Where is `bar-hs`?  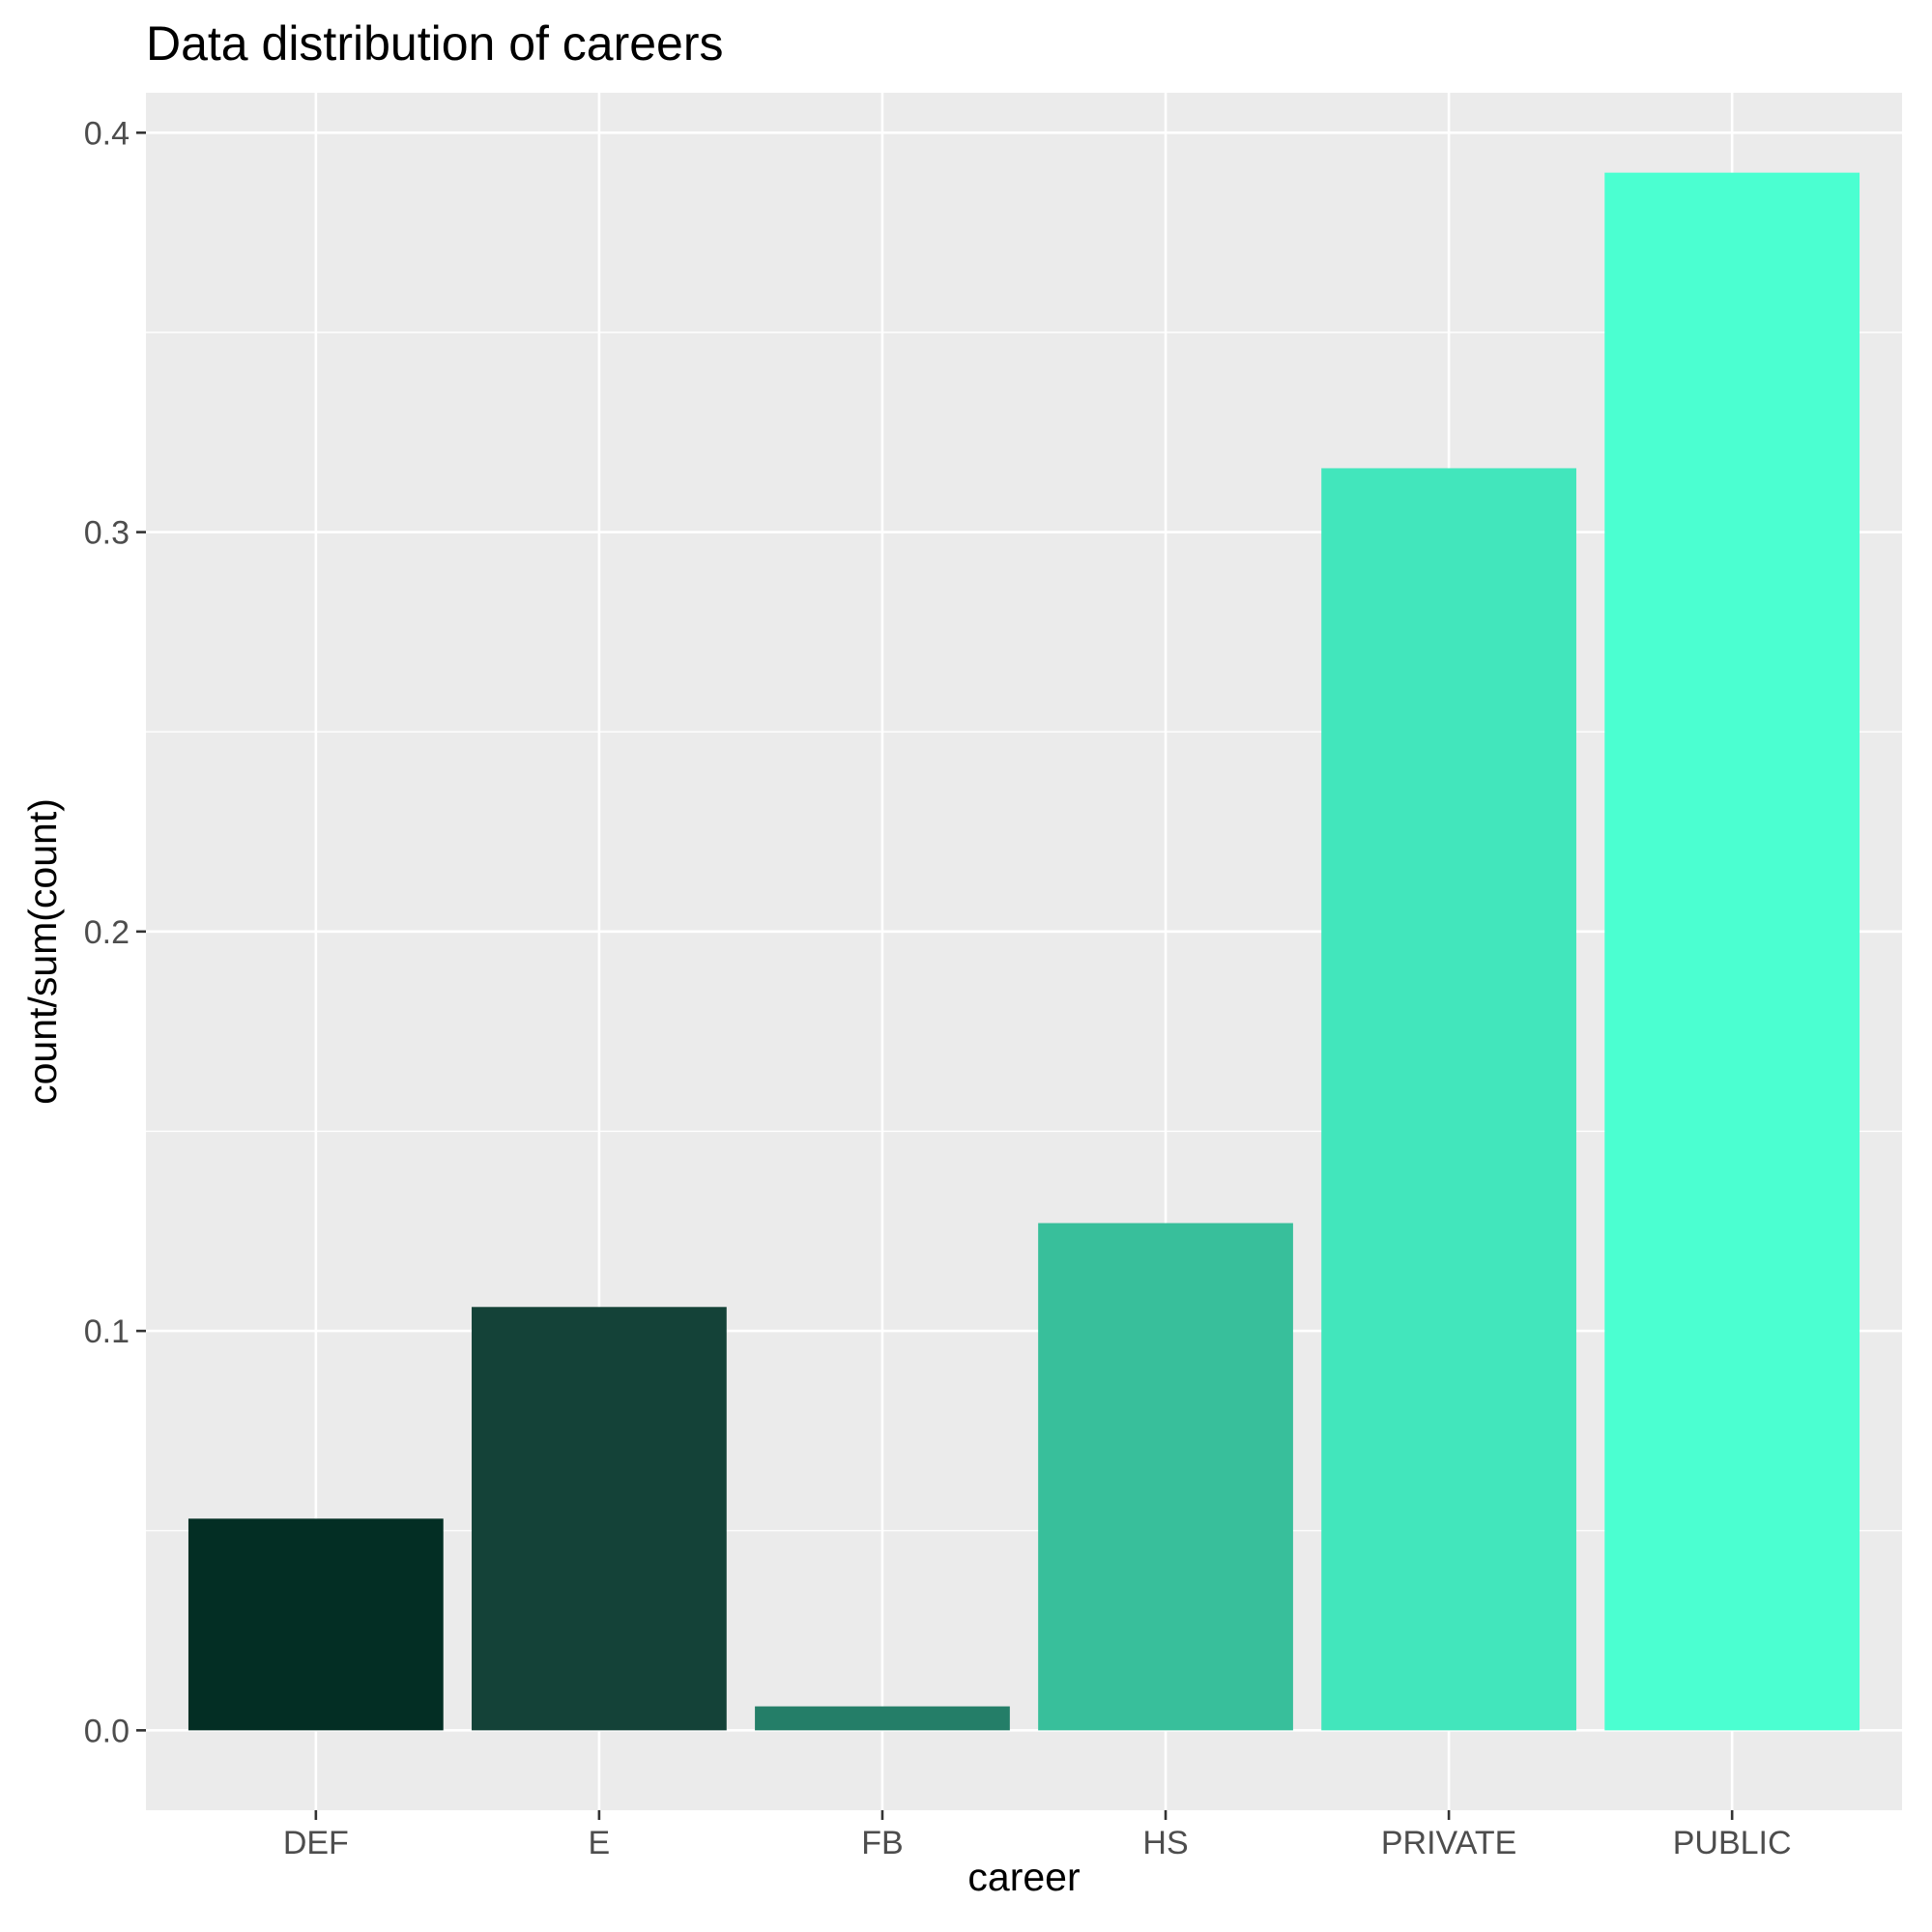
bar-hs is located at coordinates (1165, 1477).